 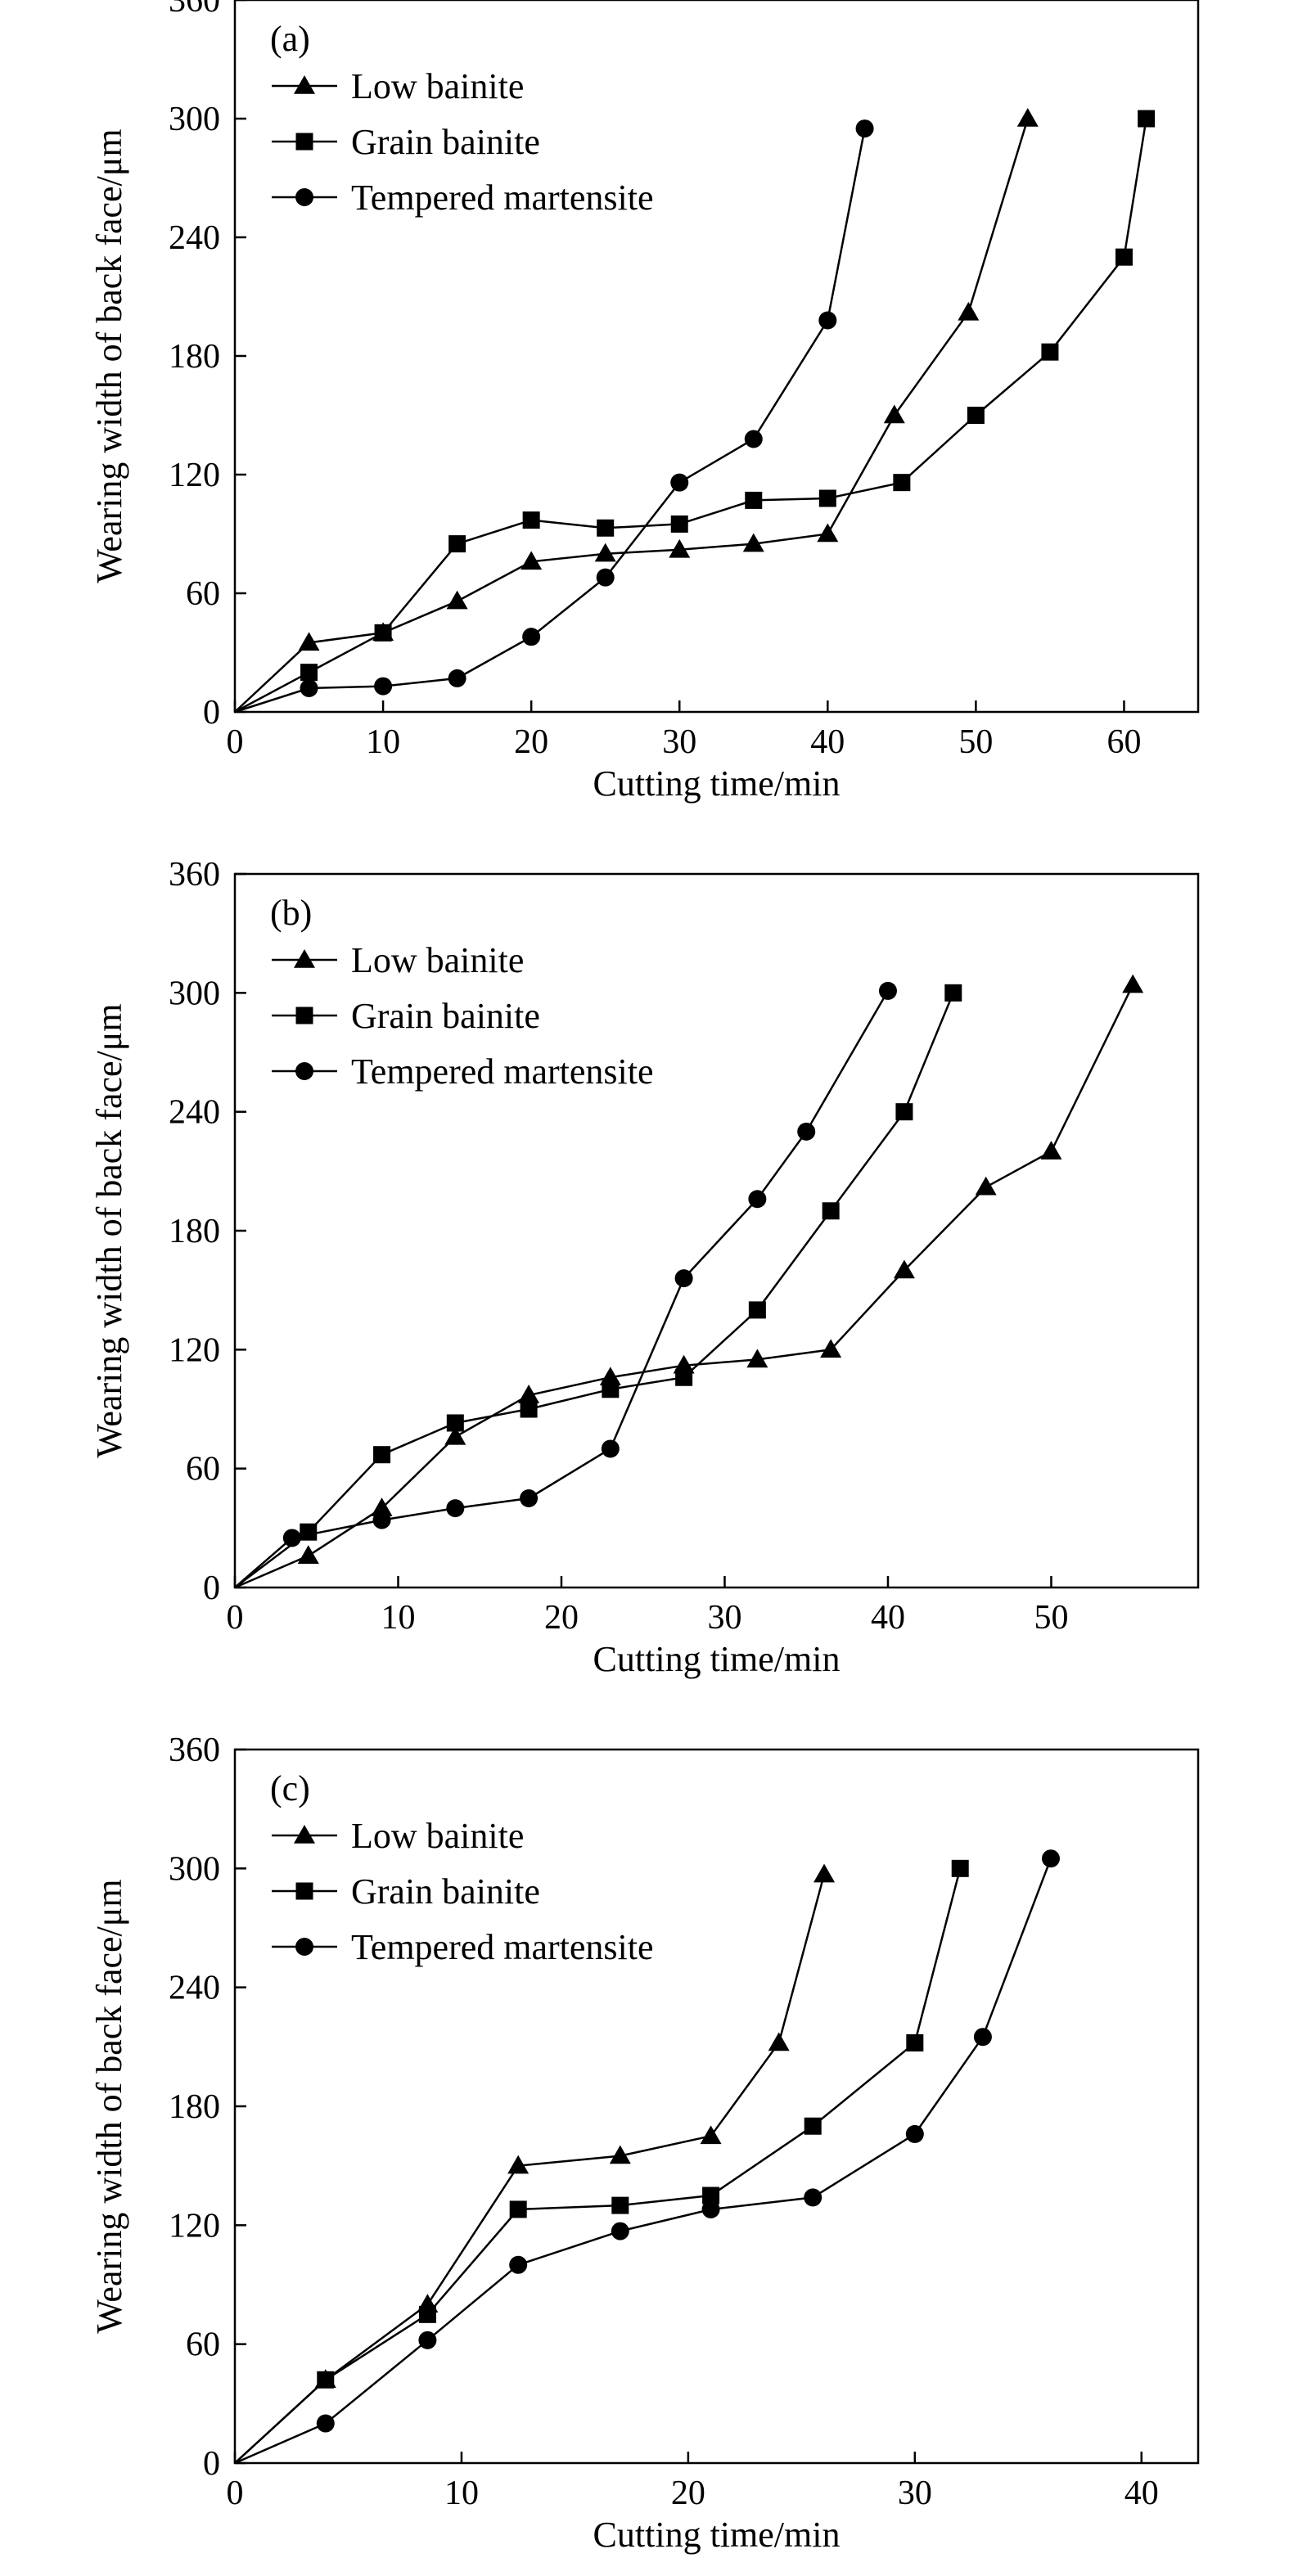 What do you see at coordinates (212, 2464) in the screenshot?
I see `y-tick-label: 0` at bounding box center [212, 2464].